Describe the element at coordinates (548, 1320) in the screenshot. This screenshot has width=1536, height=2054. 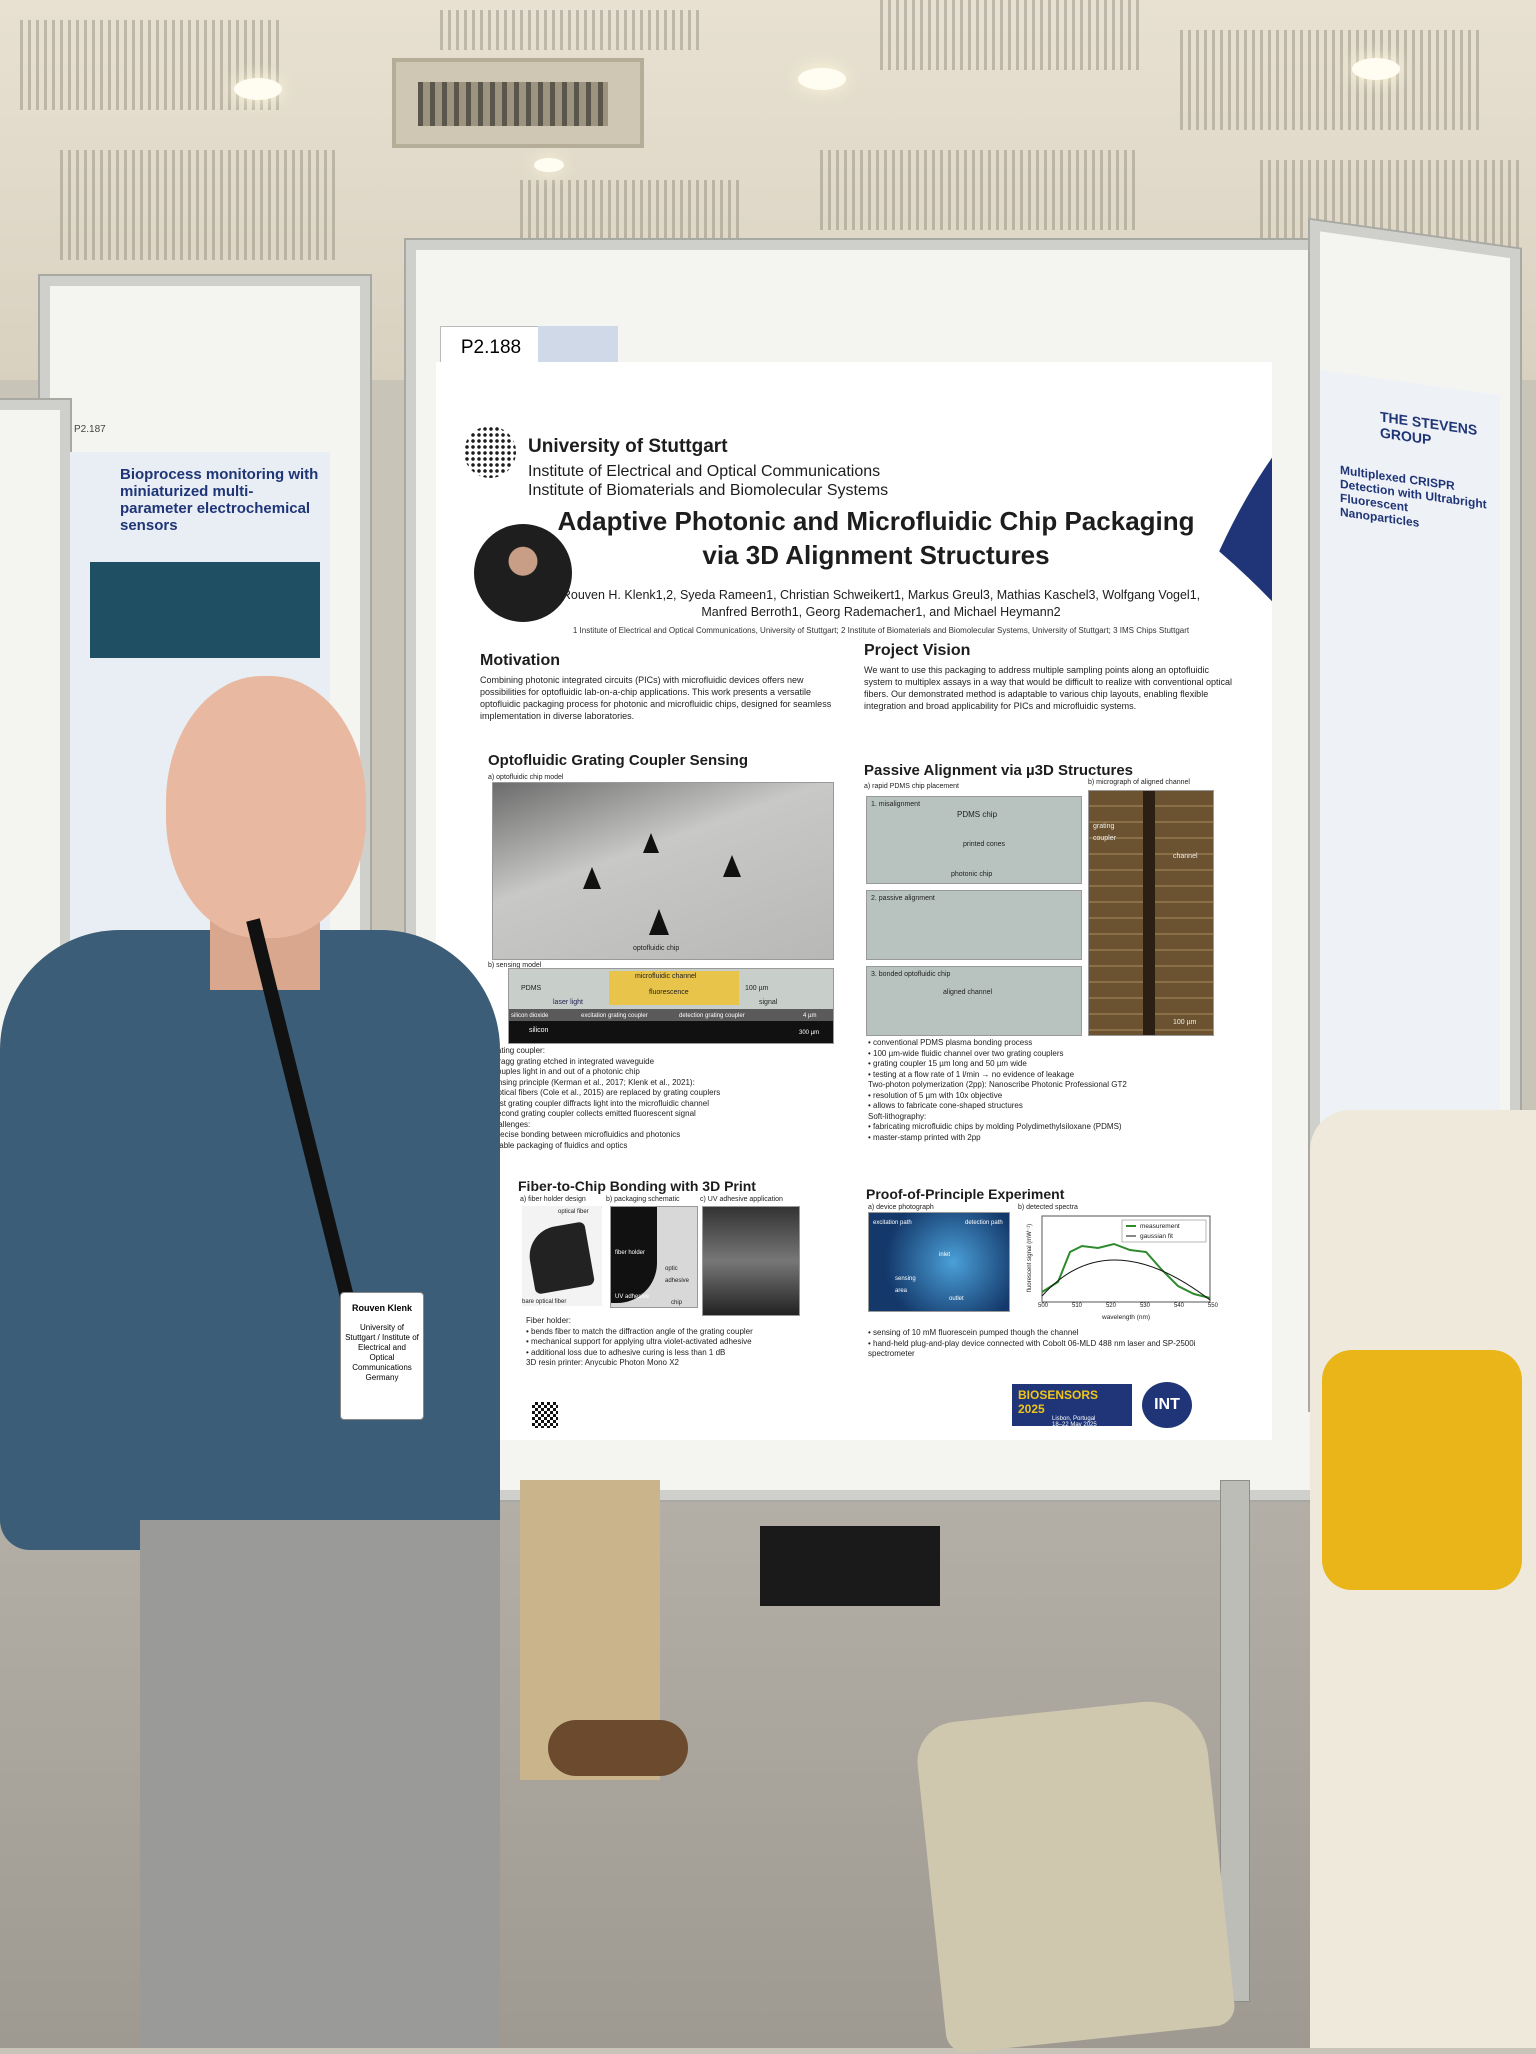
I see `bullet: Fiber holder:` at that location.